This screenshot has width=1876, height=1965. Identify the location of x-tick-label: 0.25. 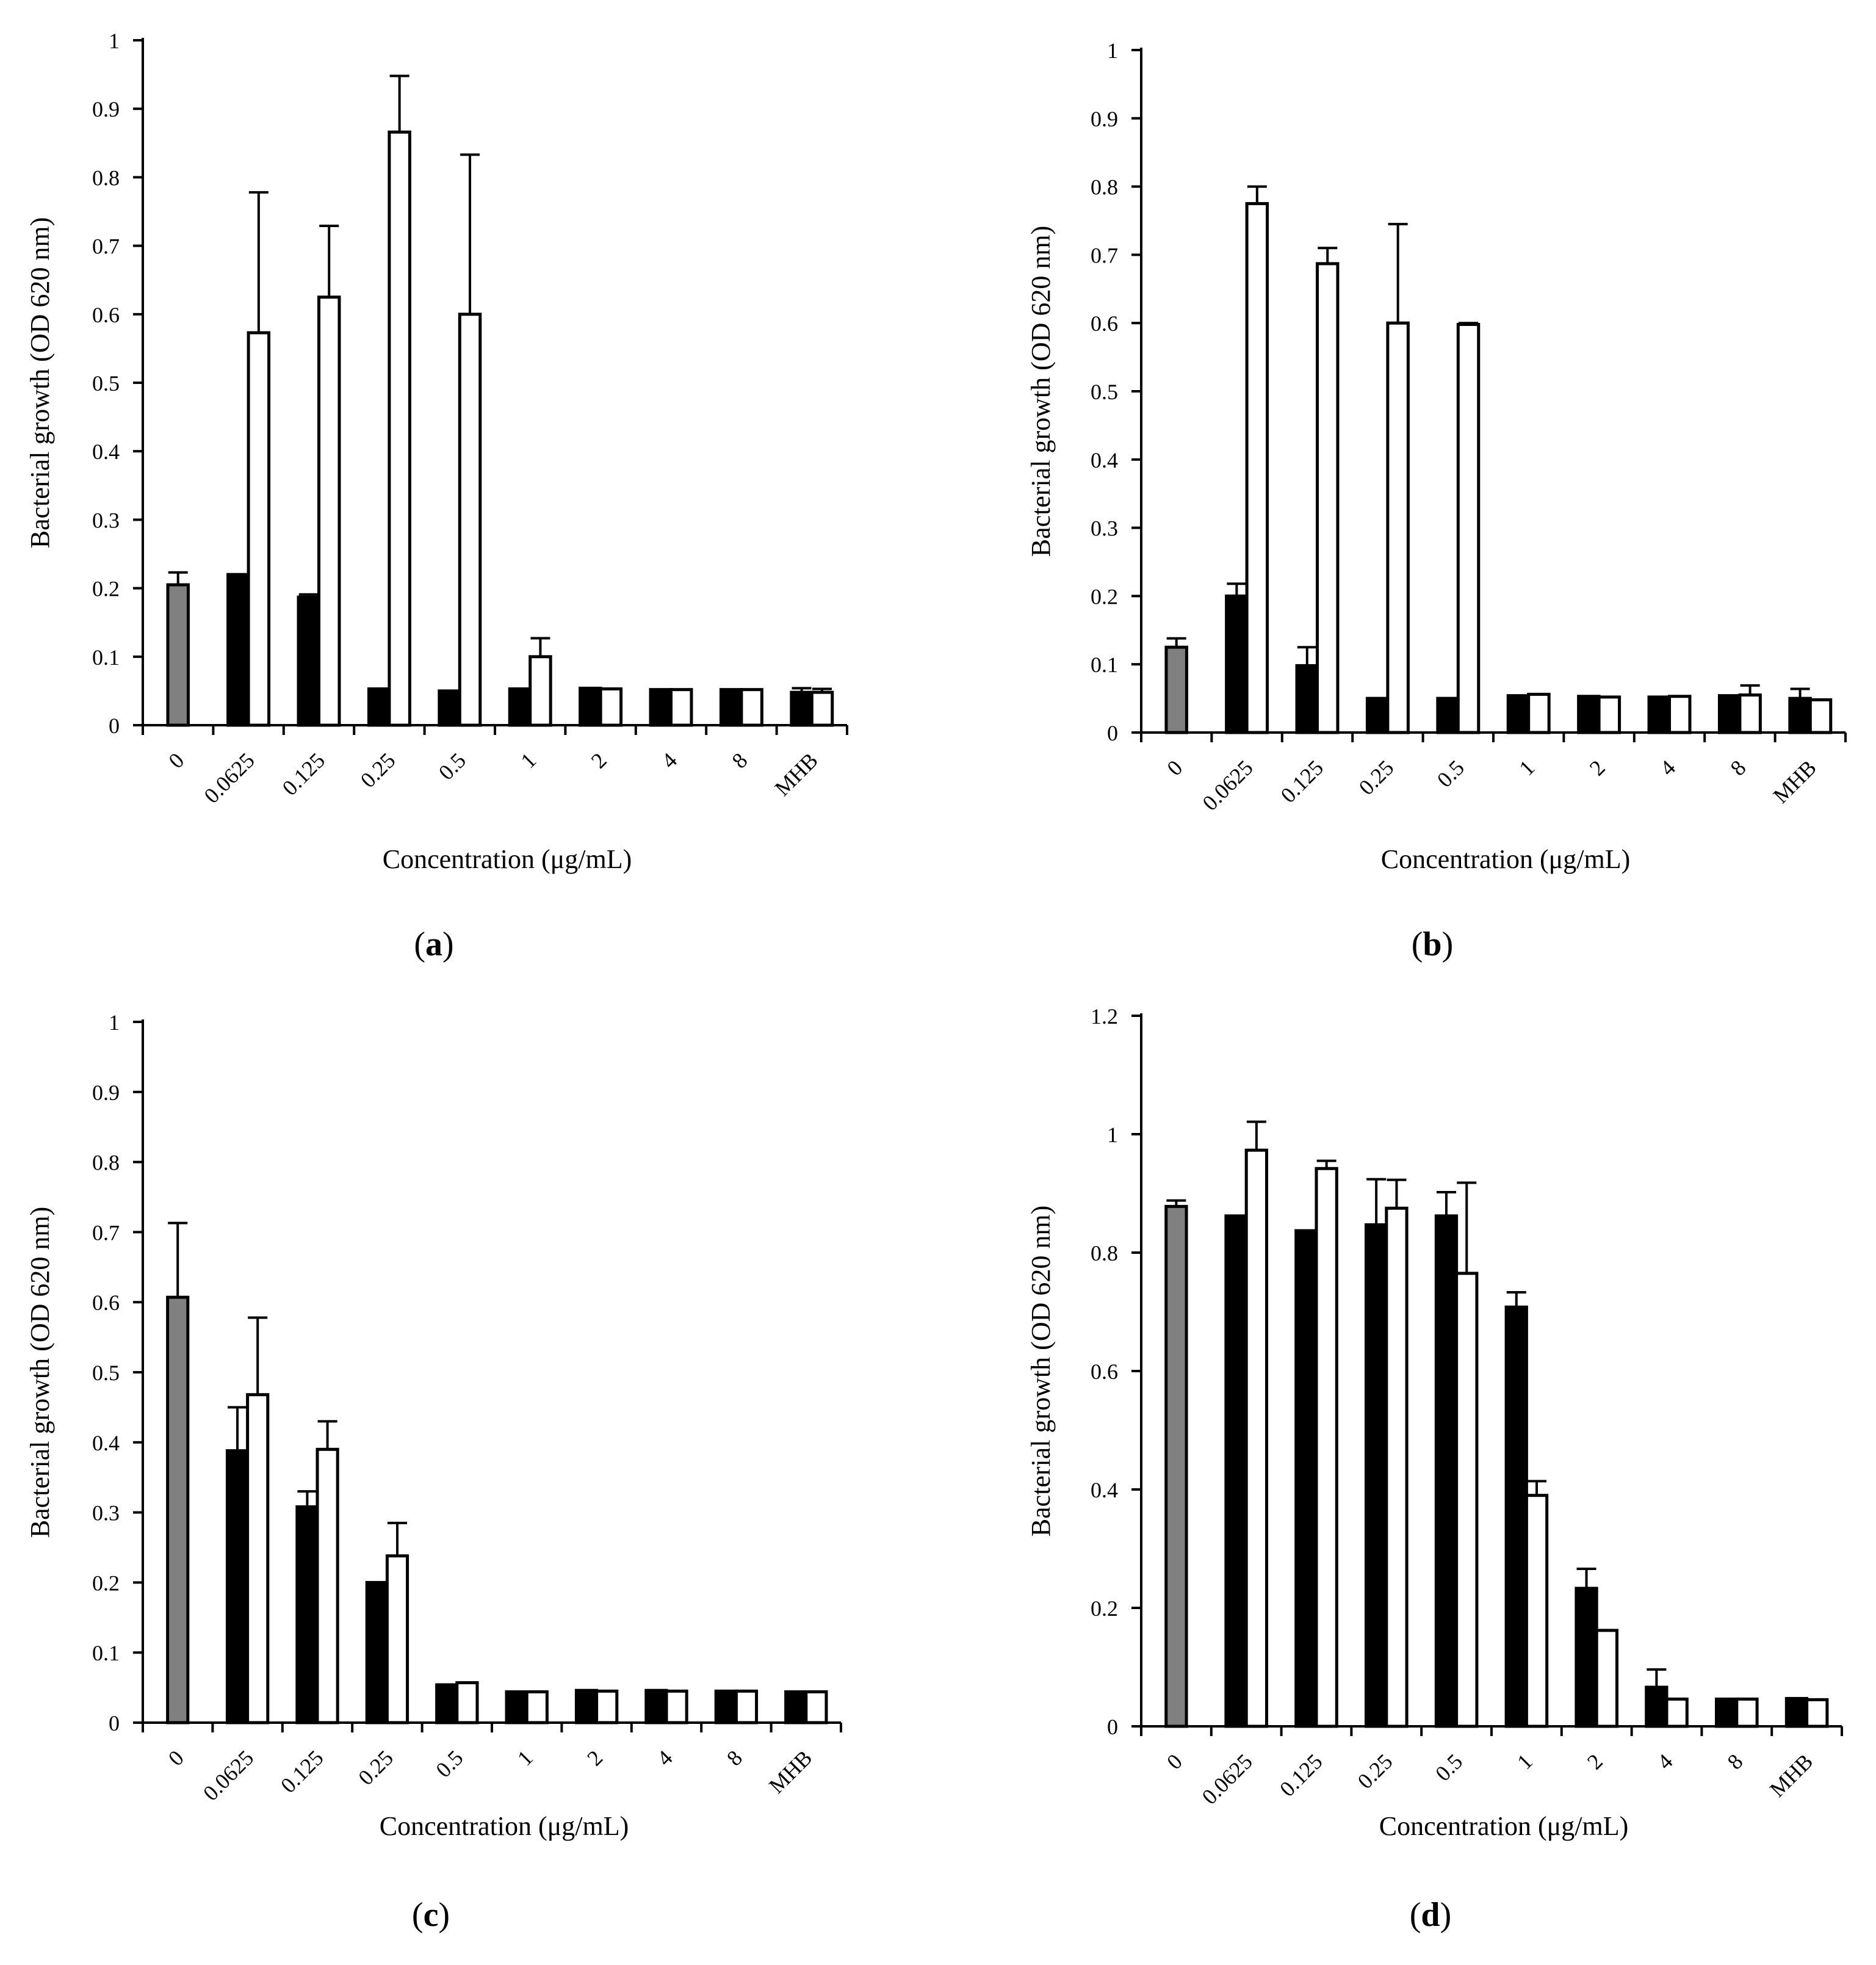
(1377, 777).